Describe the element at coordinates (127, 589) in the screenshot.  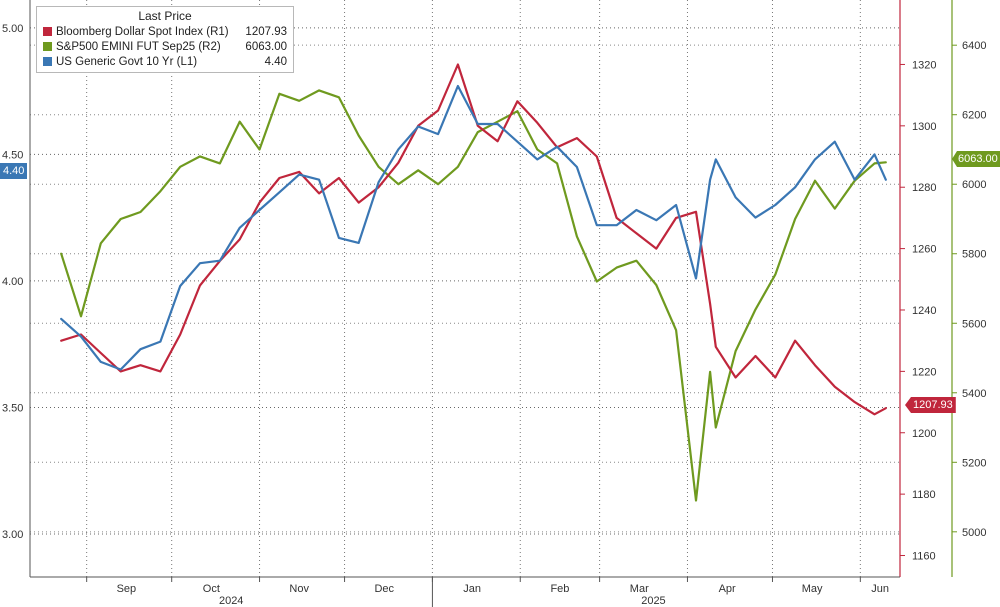
I see `x-axis-month-label: Sep` at that location.